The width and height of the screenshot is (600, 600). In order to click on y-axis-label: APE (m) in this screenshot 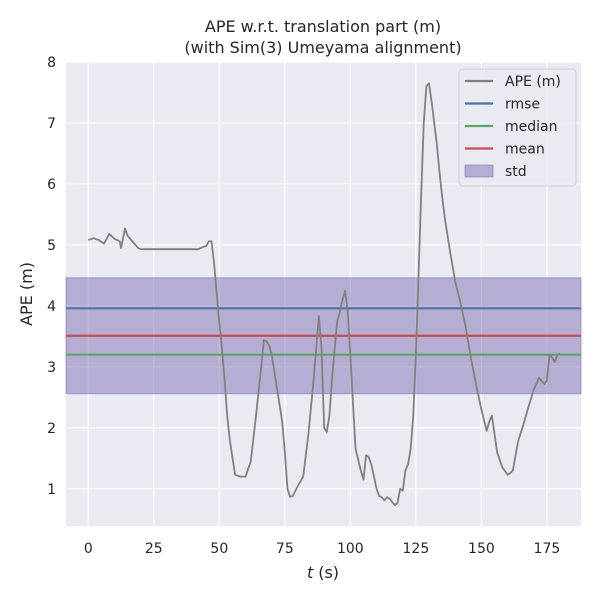, I will do `click(26, 294)`.